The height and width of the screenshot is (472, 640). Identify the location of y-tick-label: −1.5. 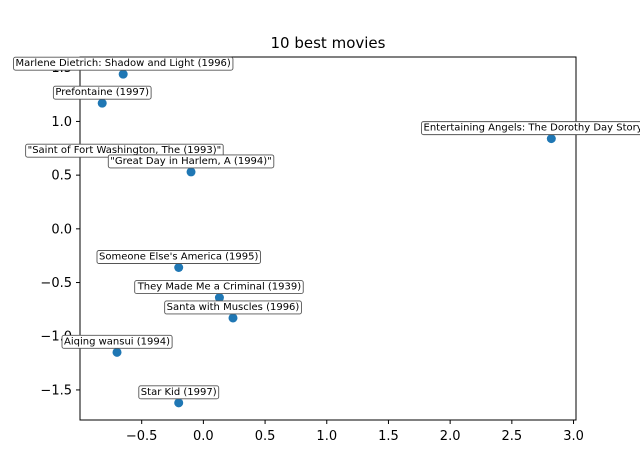
(56, 390).